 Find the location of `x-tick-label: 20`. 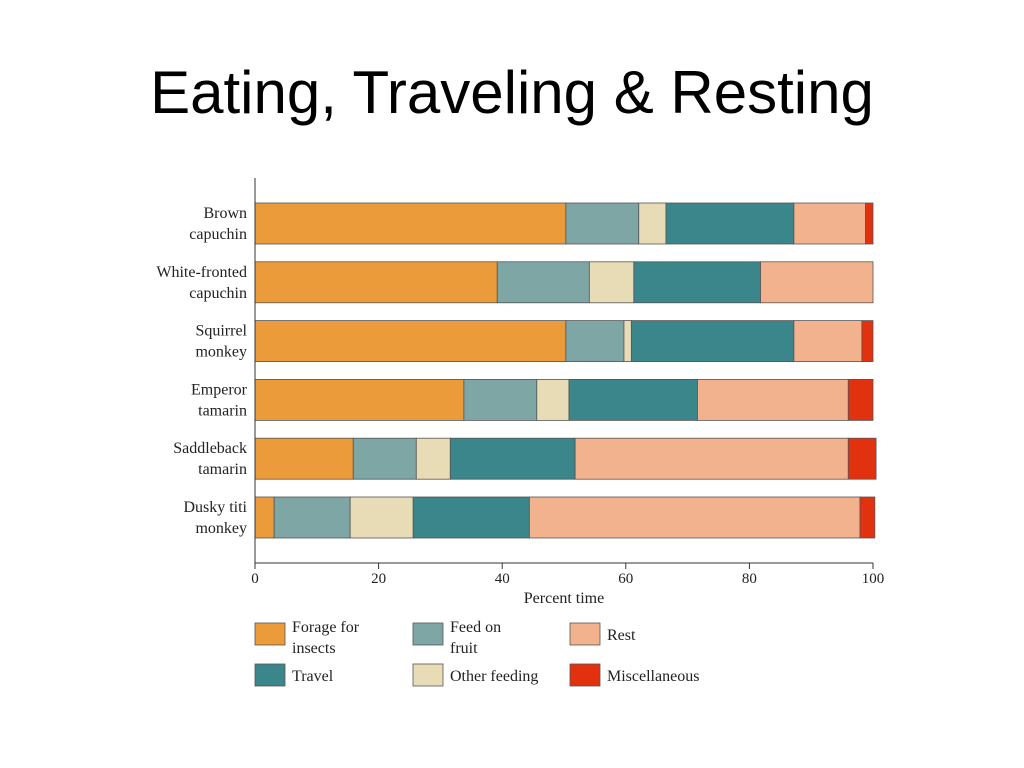

x-tick-label: 20 is located at coordinates (378, 579).